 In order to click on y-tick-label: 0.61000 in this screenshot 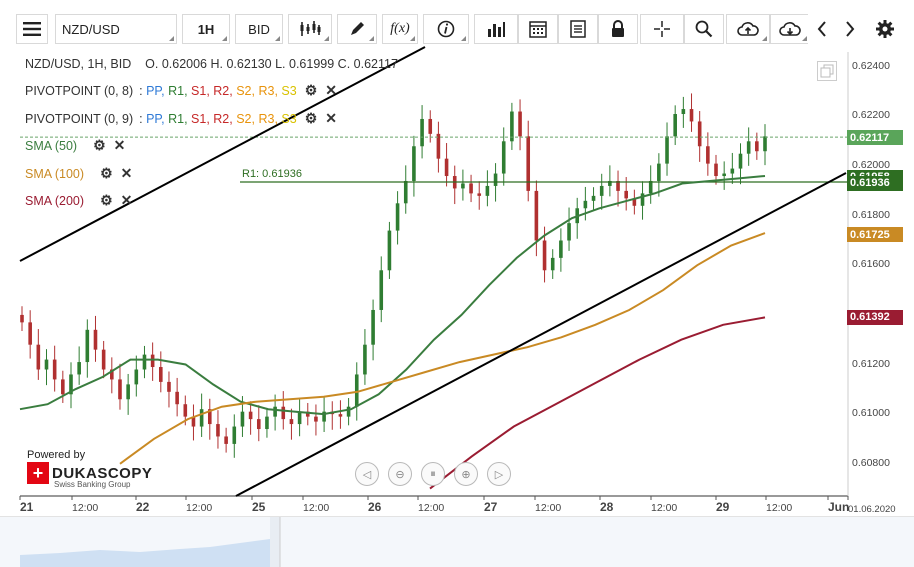, I will do `click(871, 413)`.